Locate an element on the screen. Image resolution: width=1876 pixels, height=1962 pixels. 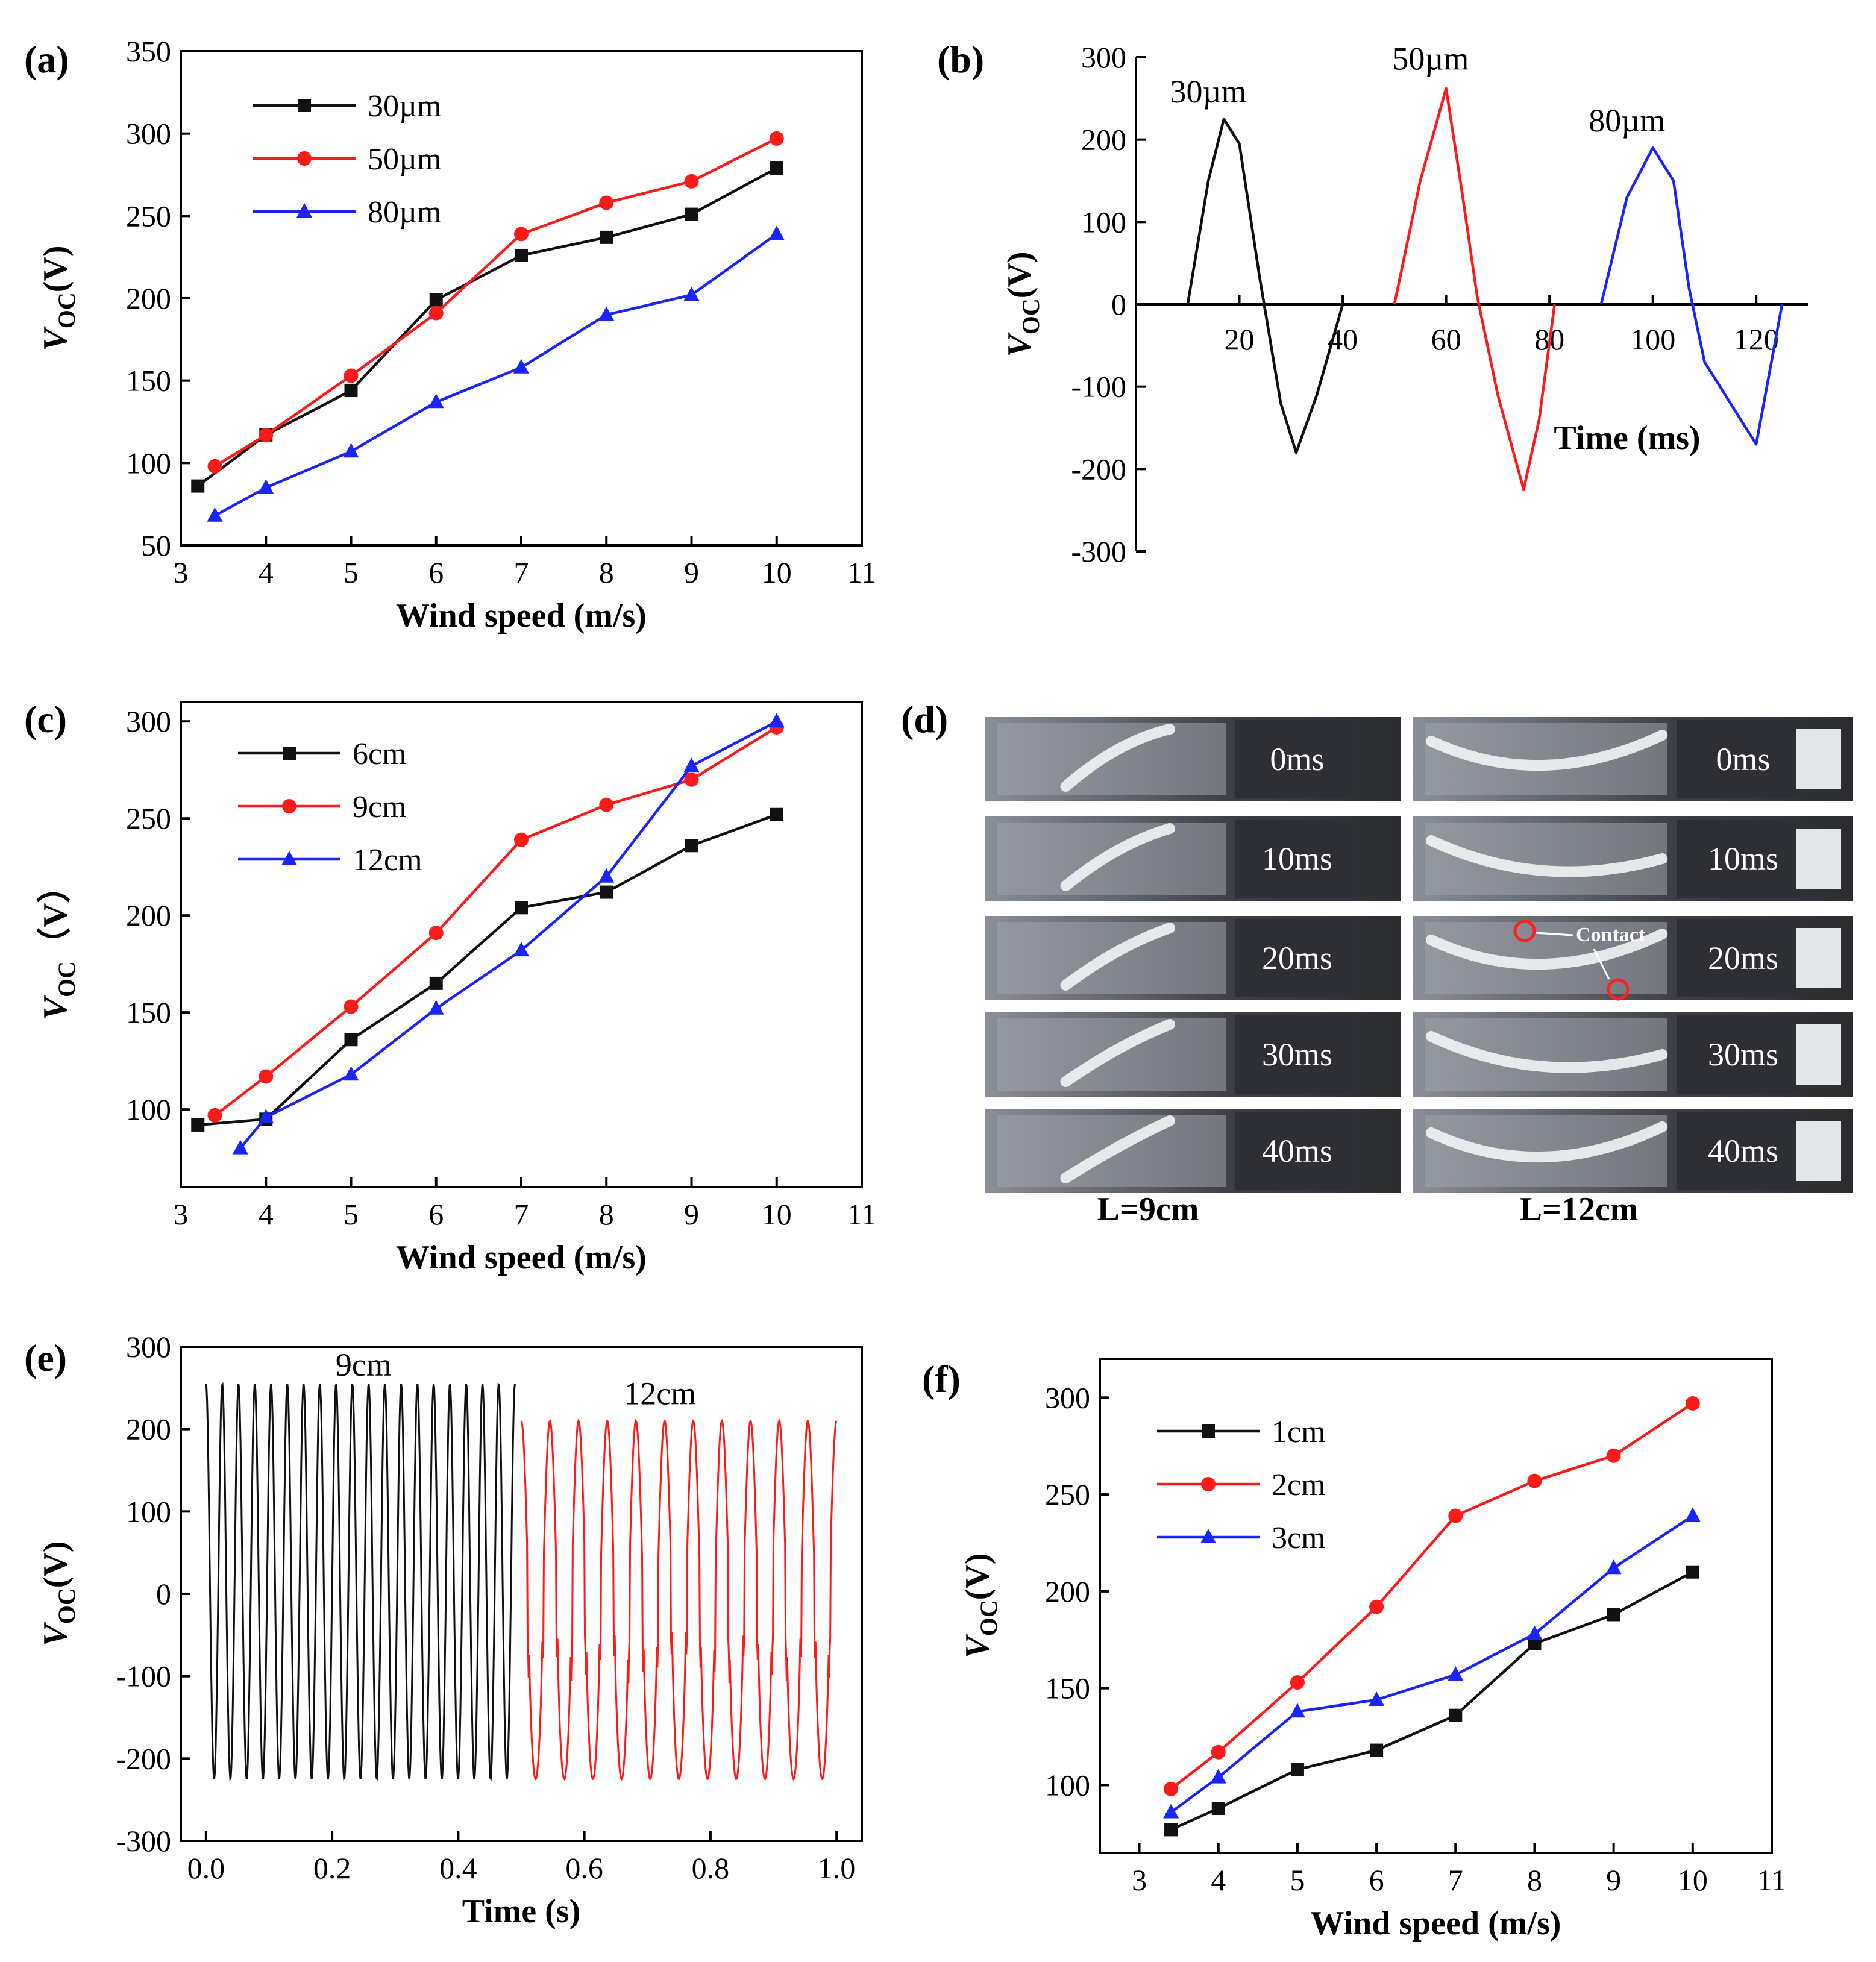
y-tick-label-e: -100 is located at coordinates (143, 1676).